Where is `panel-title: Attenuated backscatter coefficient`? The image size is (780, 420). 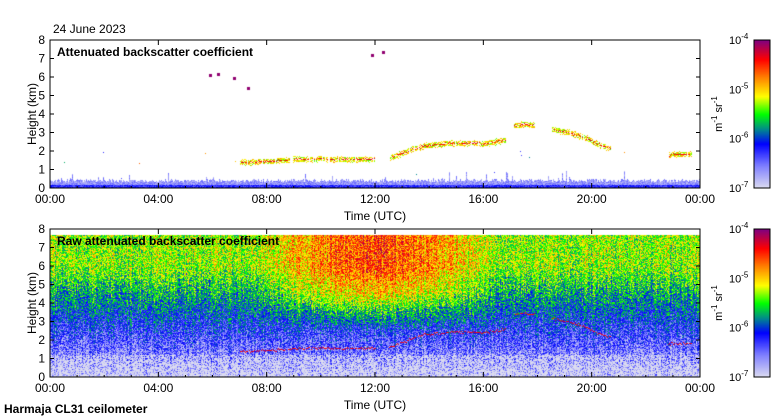
panel-title: Attenuated backscatter coefficient is located at coordinates (155, 52).